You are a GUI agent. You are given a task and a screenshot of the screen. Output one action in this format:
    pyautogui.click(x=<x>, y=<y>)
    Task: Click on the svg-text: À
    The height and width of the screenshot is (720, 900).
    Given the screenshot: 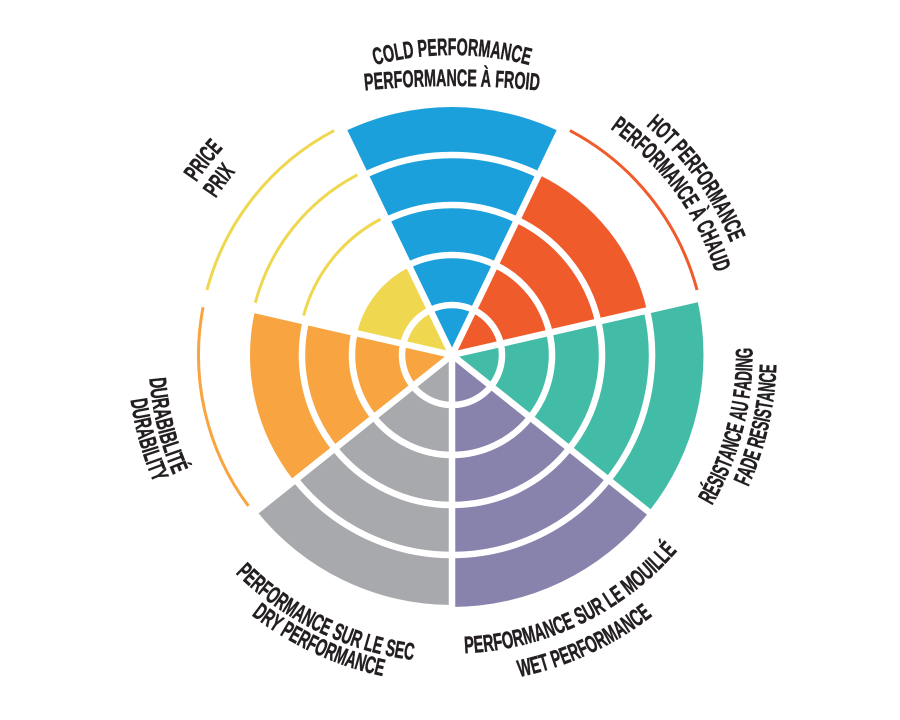 What is the action you would take?
    pyautogui.click(x=485, y=79)
    